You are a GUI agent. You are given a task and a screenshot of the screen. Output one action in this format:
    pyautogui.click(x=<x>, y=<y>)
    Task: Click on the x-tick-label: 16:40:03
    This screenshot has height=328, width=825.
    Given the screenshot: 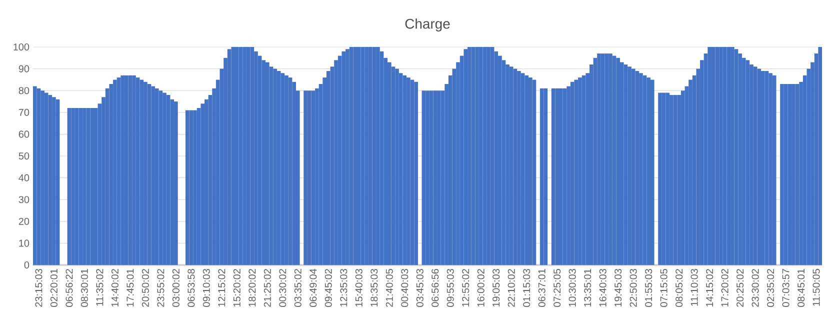 What is the action you would take?
    pyautogui.click(x=602, y=287)
    